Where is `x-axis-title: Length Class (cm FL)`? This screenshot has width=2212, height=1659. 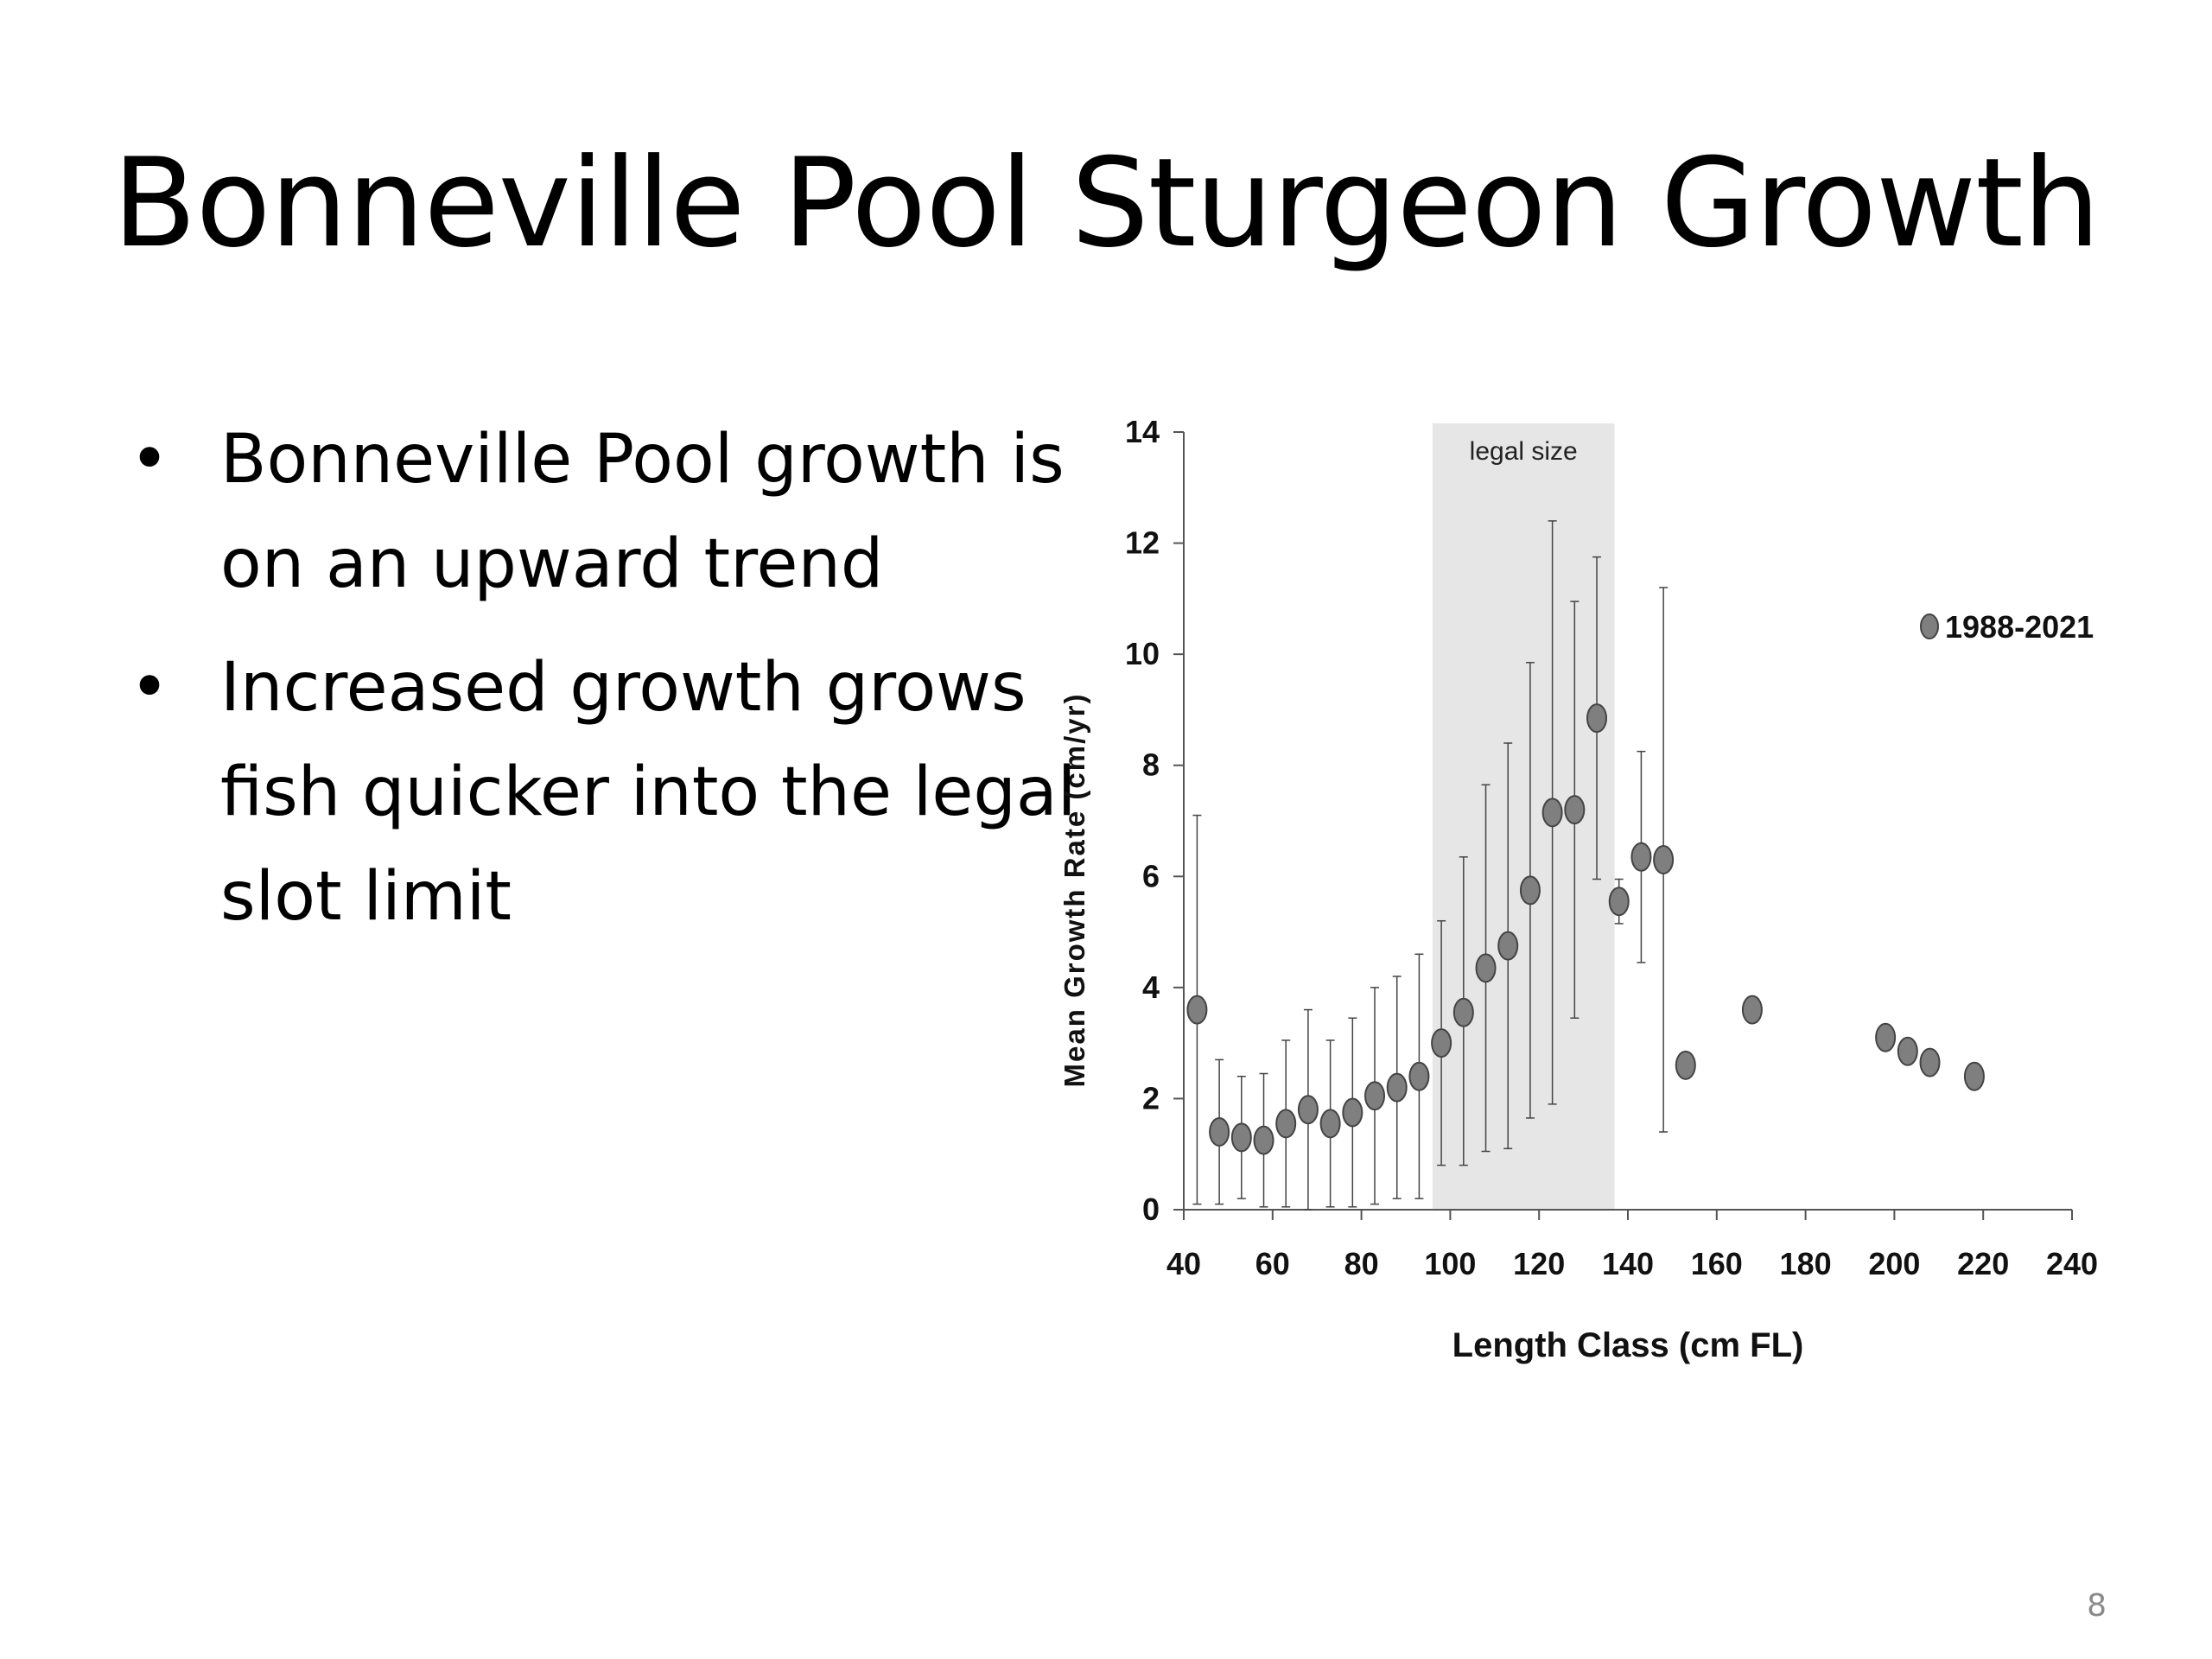 x-axis-title: Length Class (cm FL) is located at coordinates (1628, 1345).